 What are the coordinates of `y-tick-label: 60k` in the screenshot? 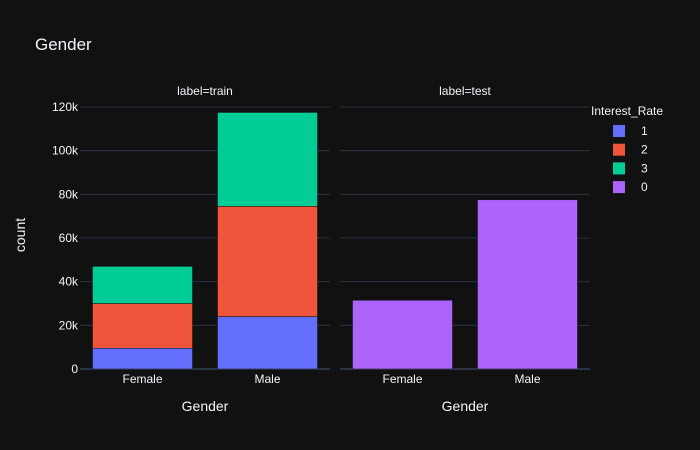 It's located at (69, 238).